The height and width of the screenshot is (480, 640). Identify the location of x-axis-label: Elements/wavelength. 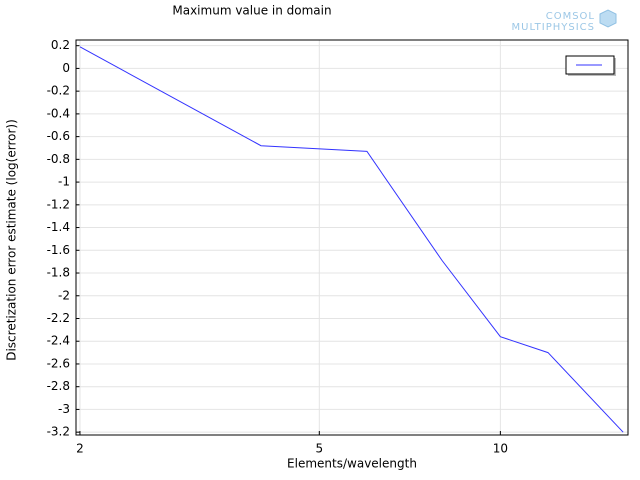
(352, 464).